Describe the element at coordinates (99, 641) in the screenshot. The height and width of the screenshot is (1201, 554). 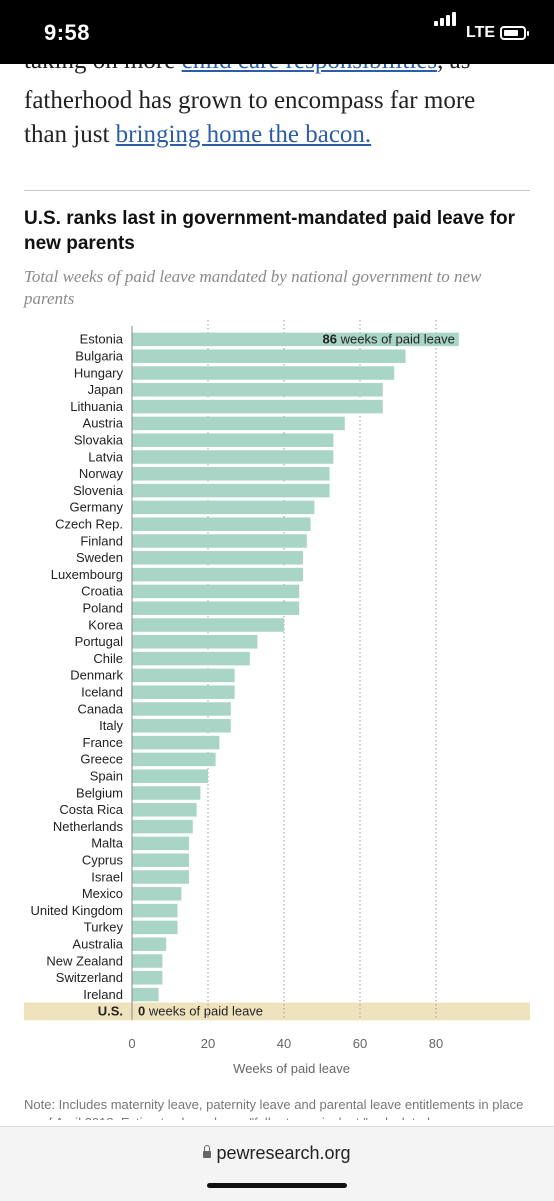
I see `category-label: Portugal` at that location.